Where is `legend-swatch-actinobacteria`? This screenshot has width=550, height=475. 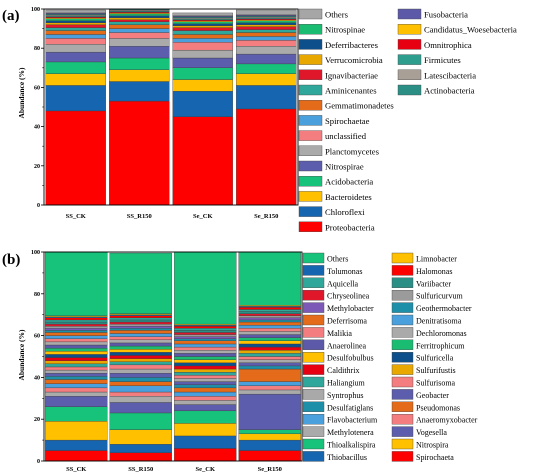
legend-swatch-actinobacteria is located at coordinates (409, 90).